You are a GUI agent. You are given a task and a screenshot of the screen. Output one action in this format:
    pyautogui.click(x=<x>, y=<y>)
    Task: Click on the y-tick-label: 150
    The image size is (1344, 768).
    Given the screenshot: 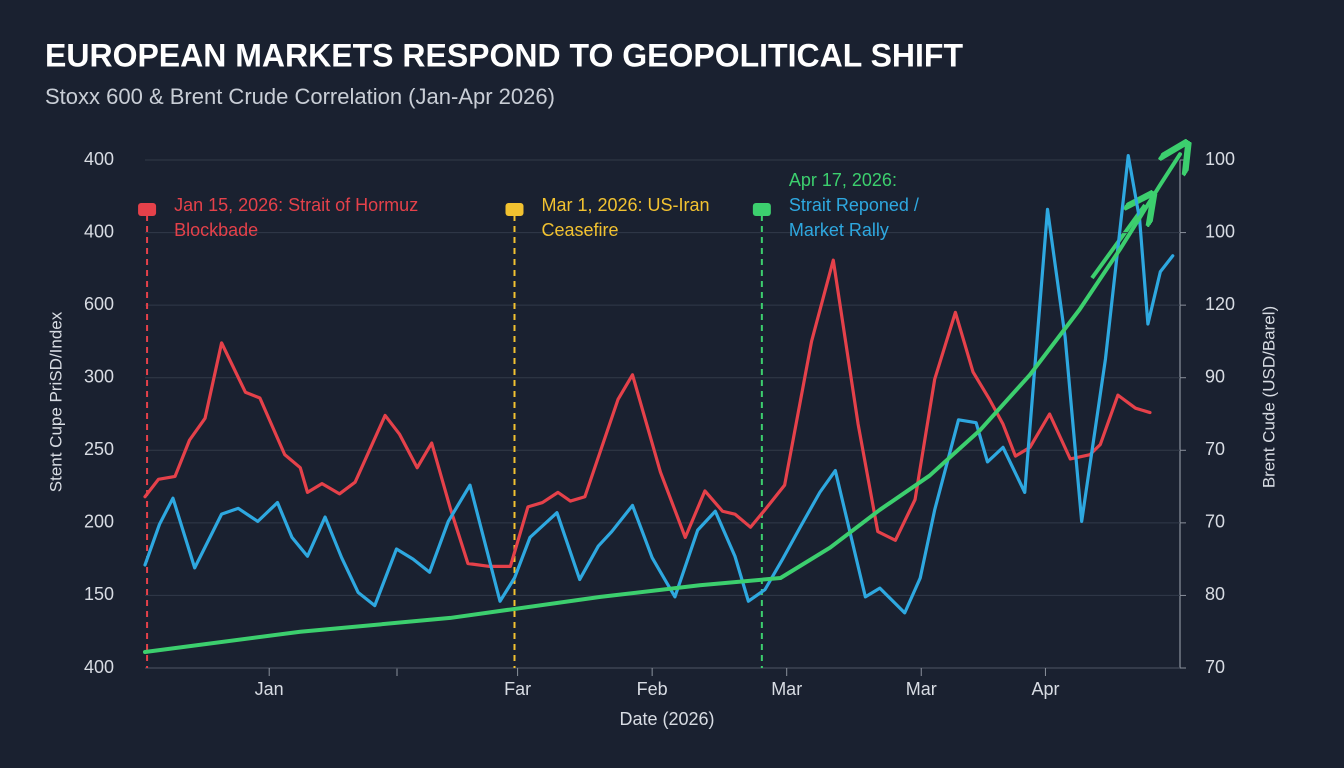 What is the action you would take?
    pyautogui.click(x=99, y=594)
    